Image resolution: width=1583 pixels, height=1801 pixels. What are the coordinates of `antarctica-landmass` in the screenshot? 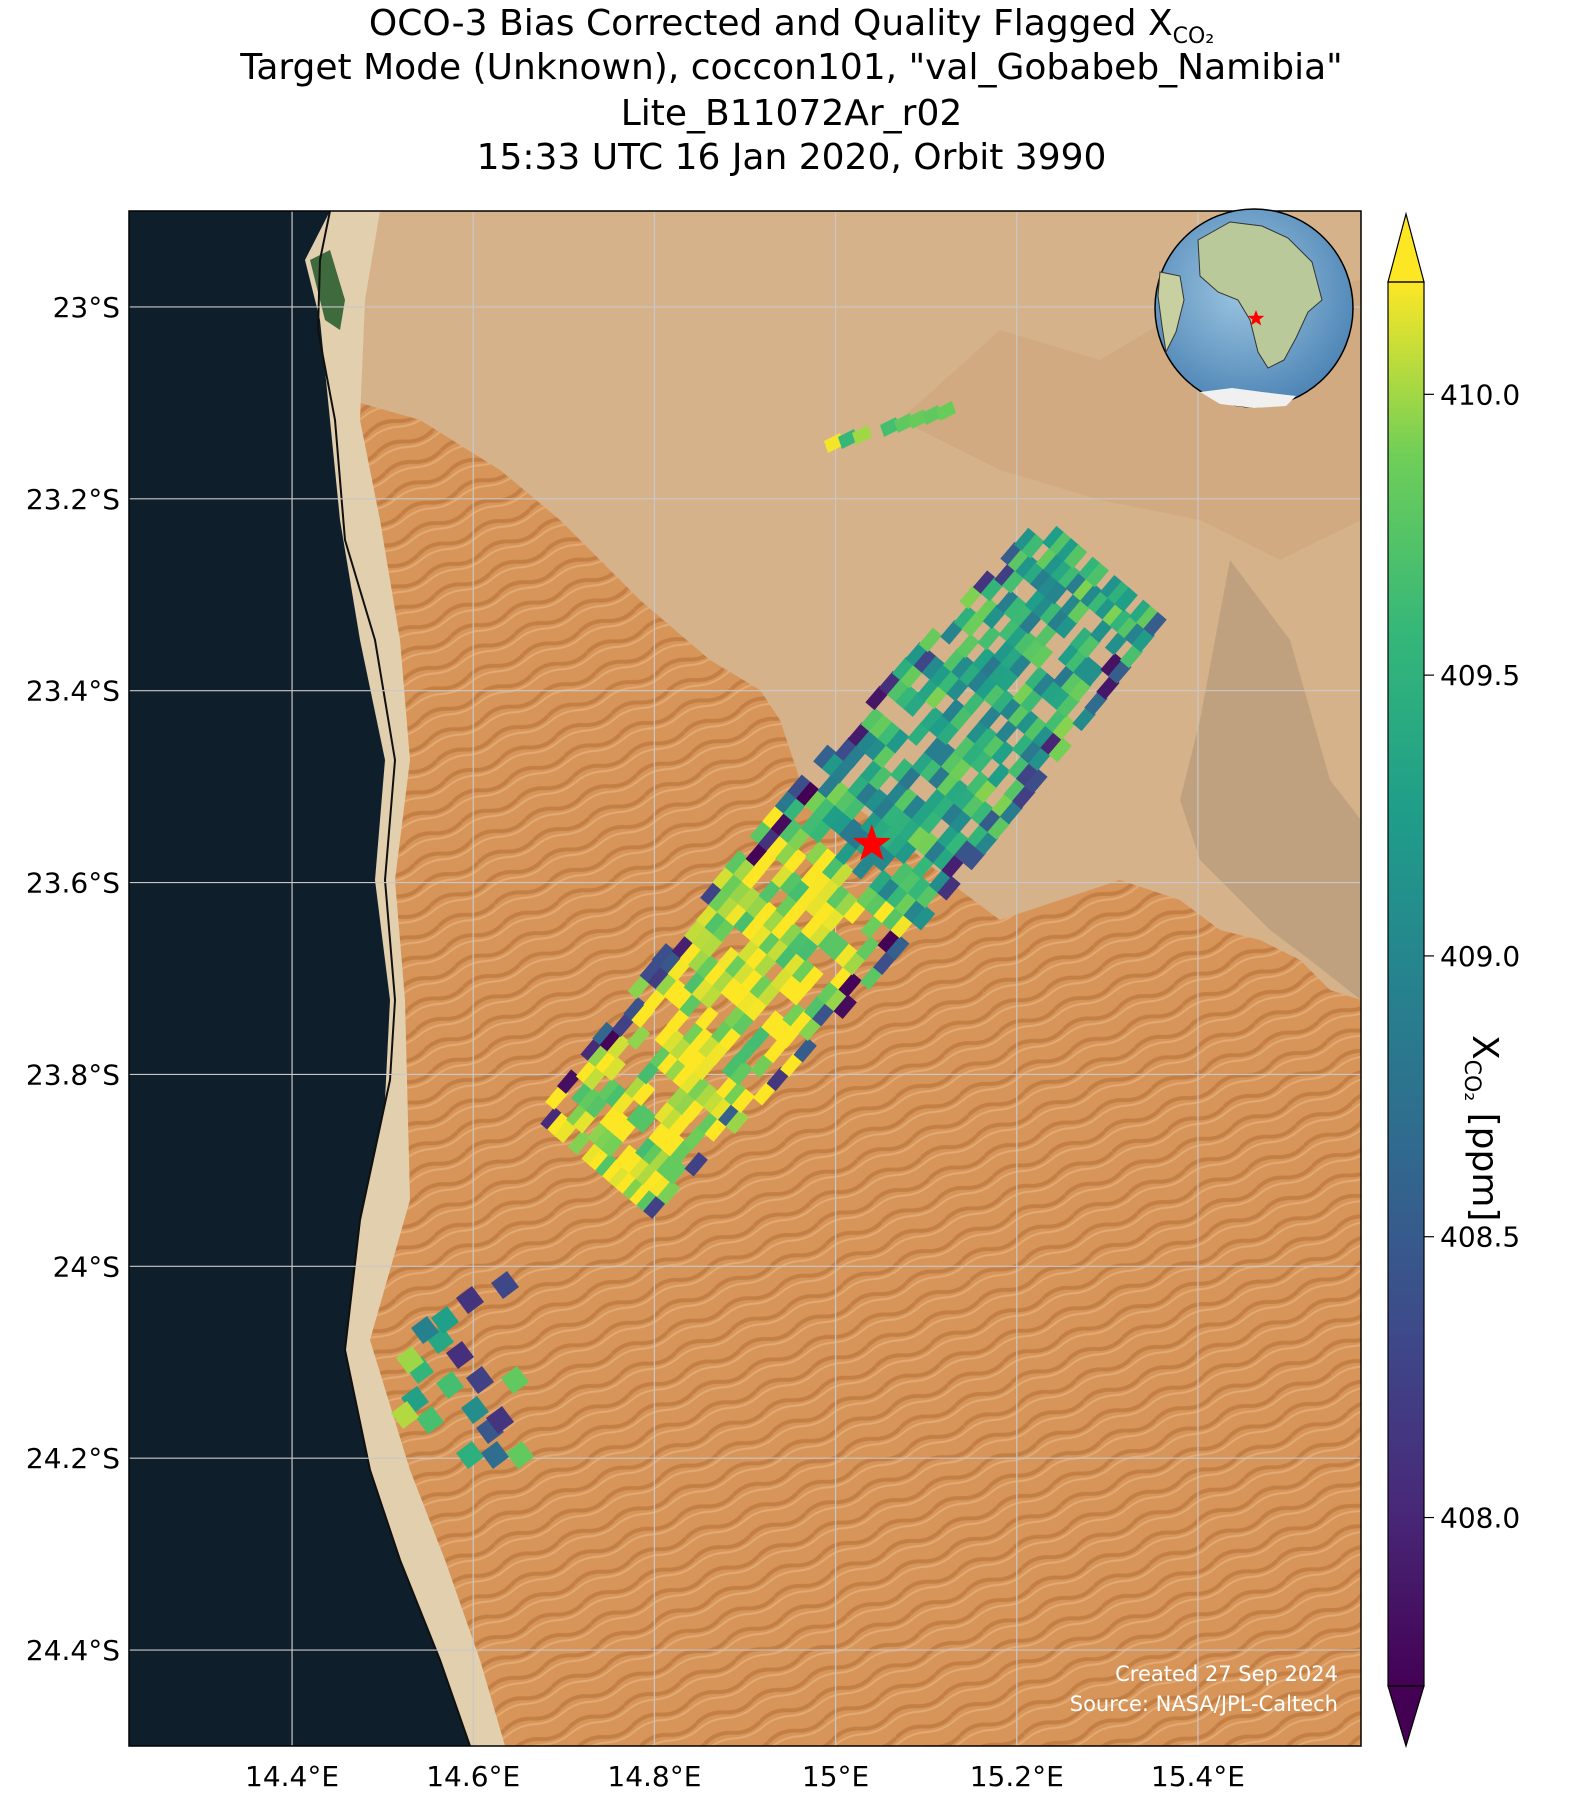 It's located at (1248, 398).